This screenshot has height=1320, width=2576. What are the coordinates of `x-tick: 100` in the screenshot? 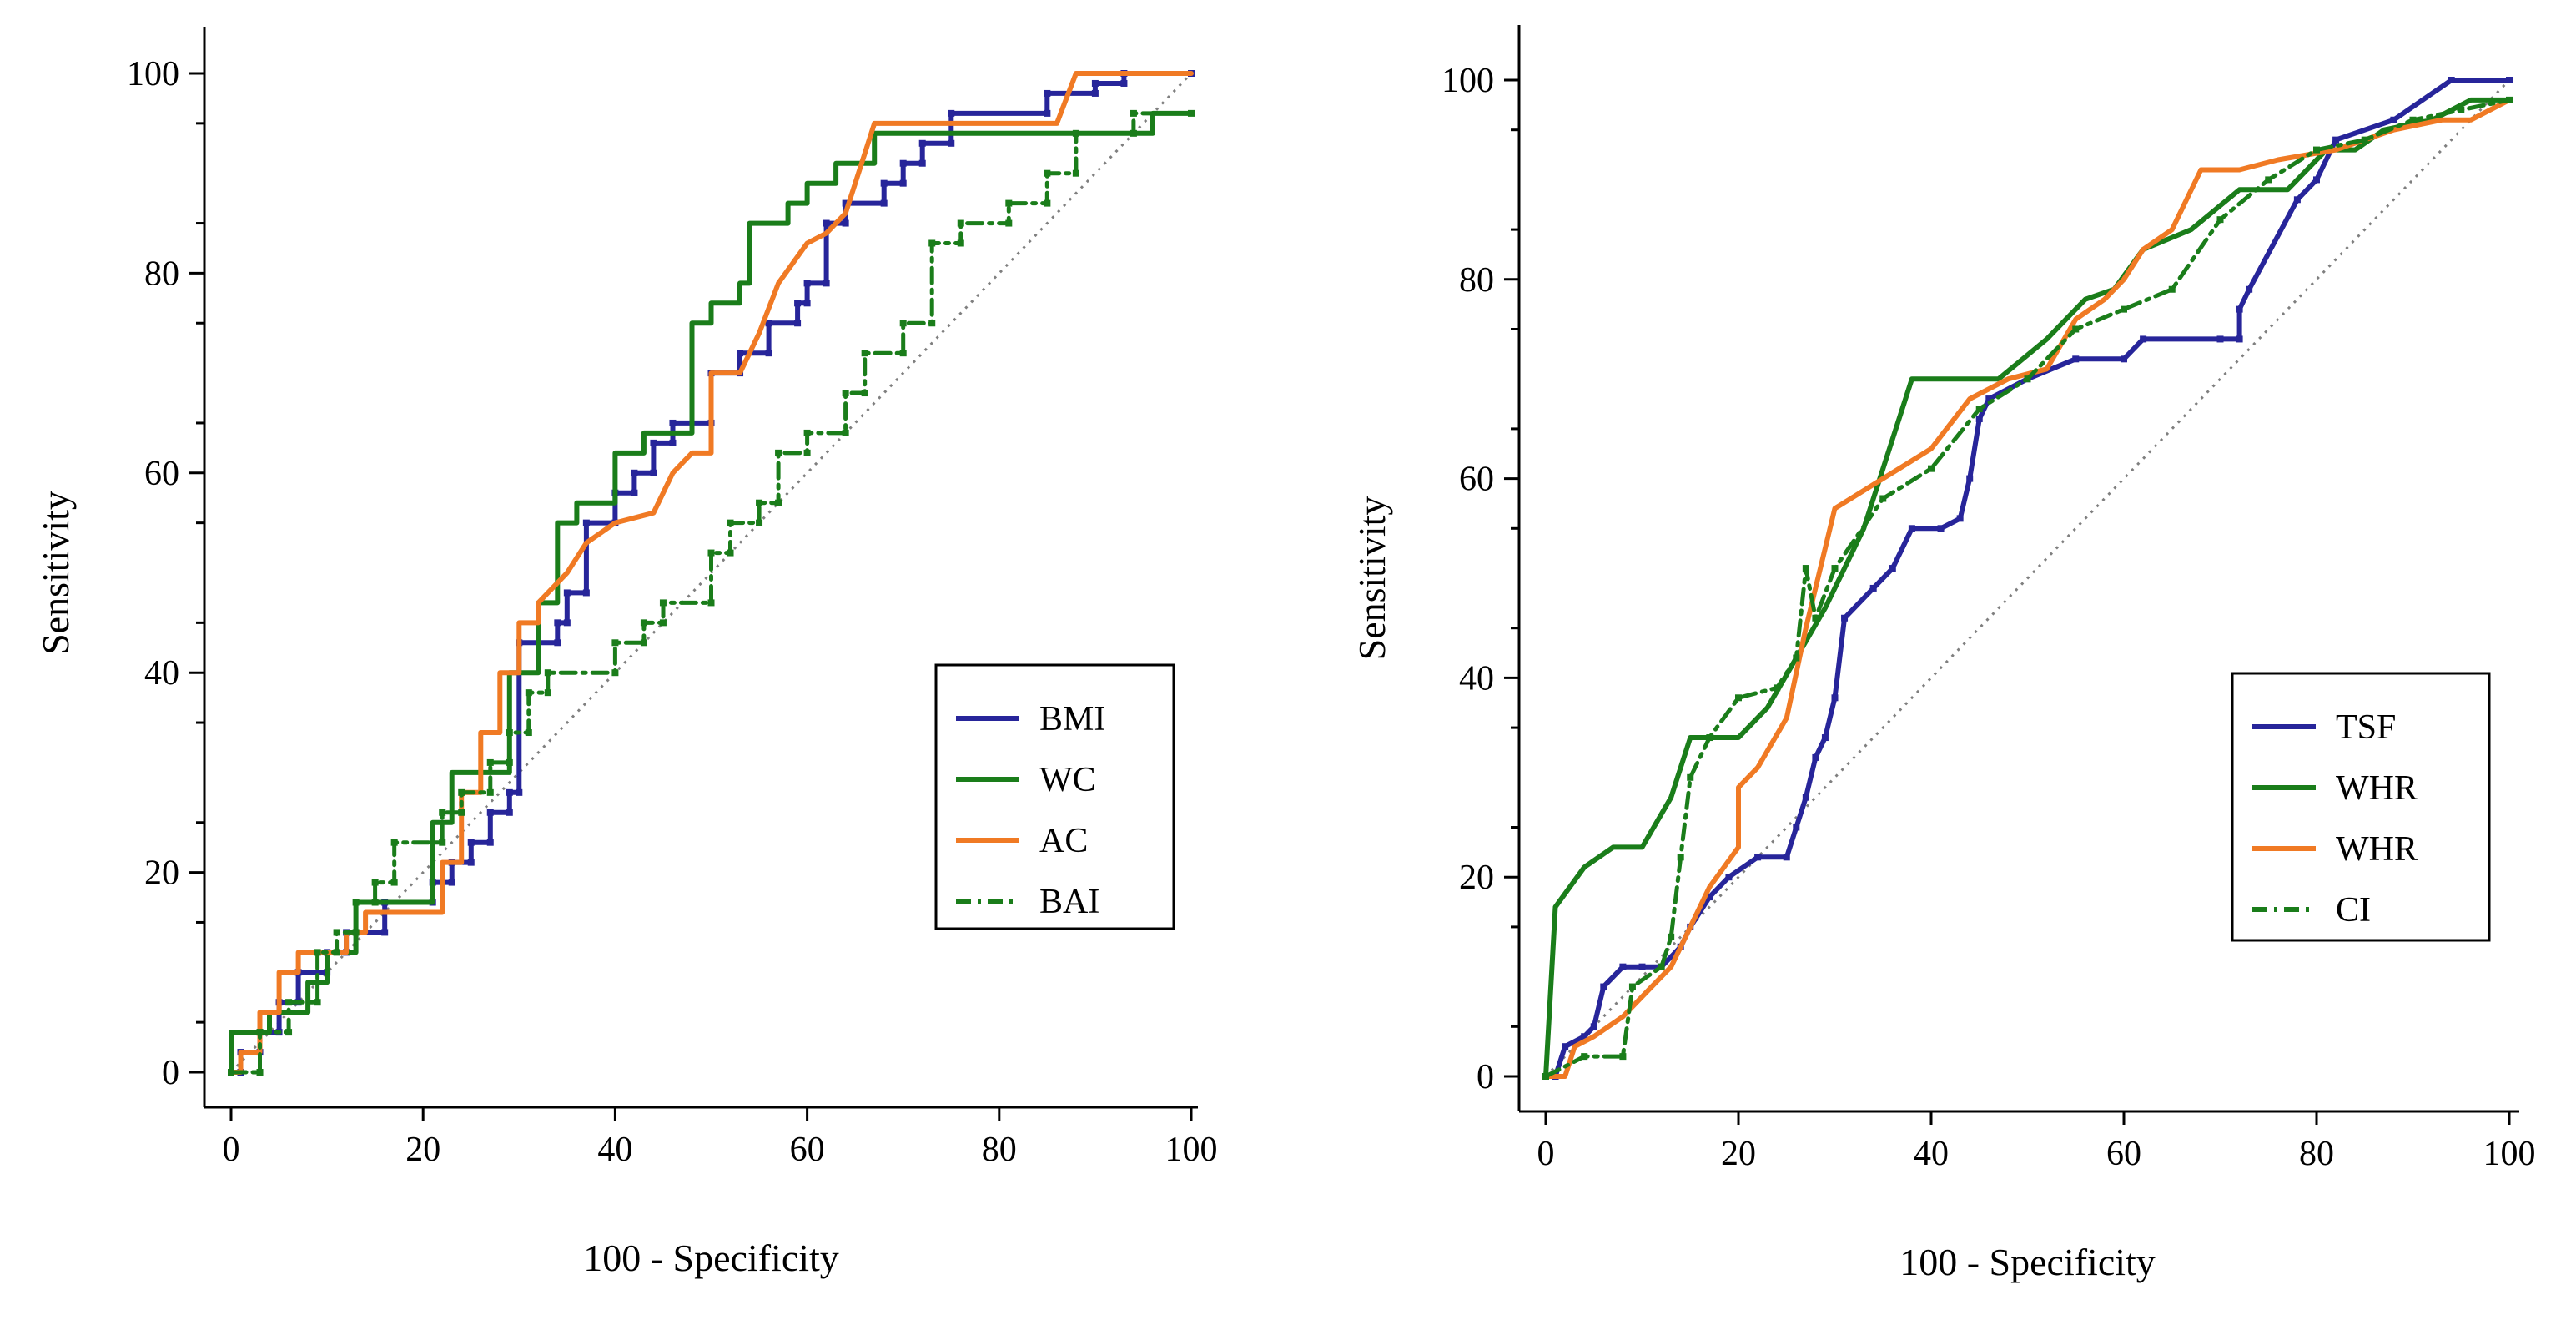 It's located at (1191, 1138).